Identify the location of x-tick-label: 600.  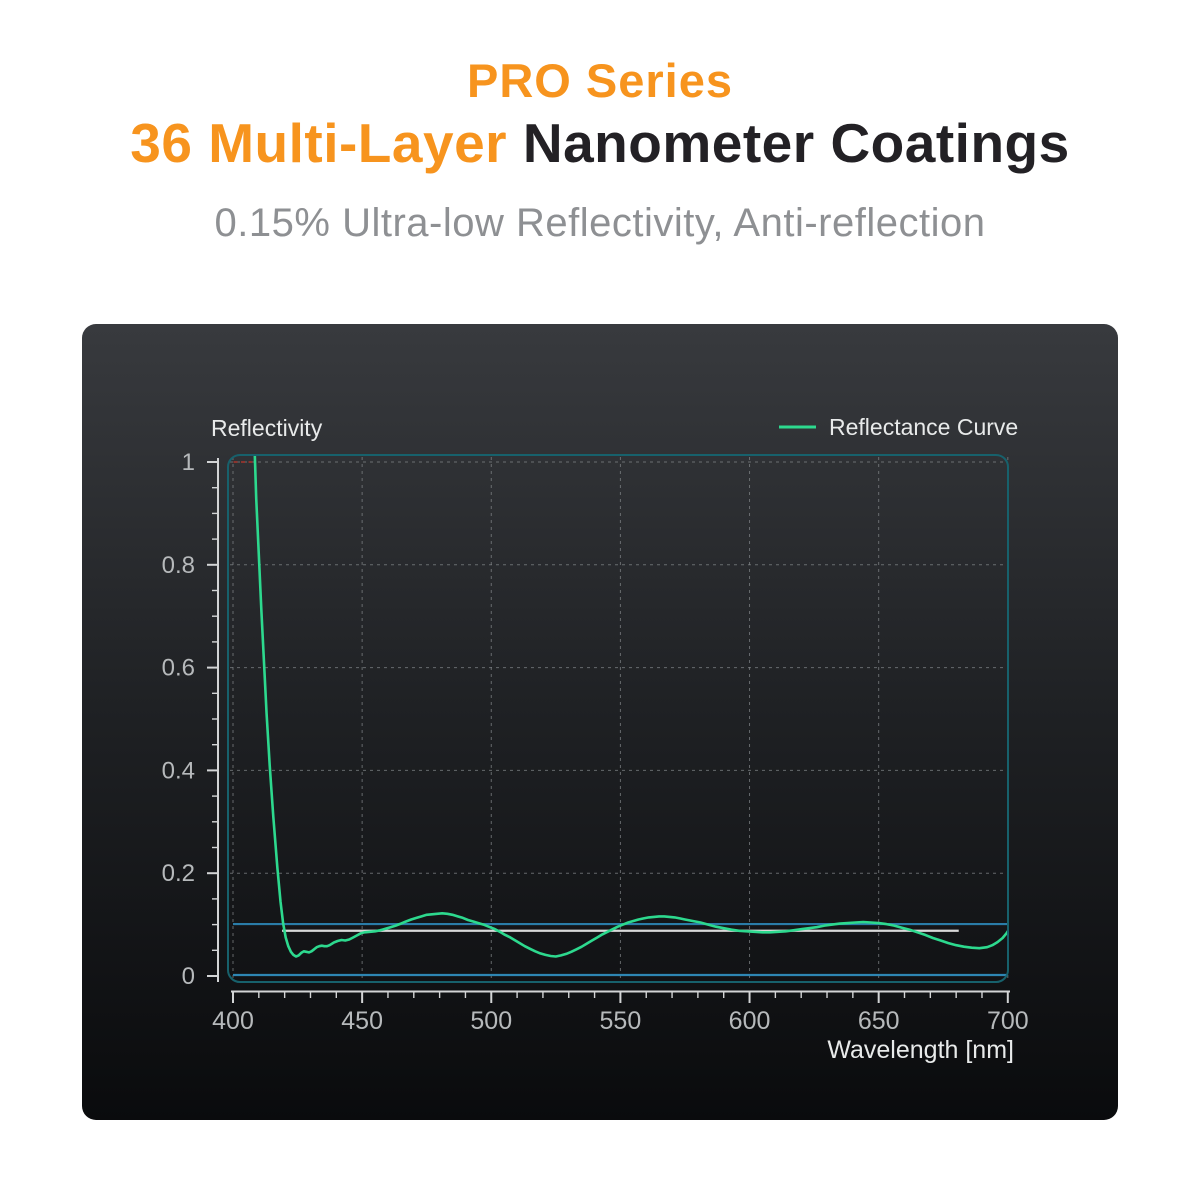
(750, 1021).